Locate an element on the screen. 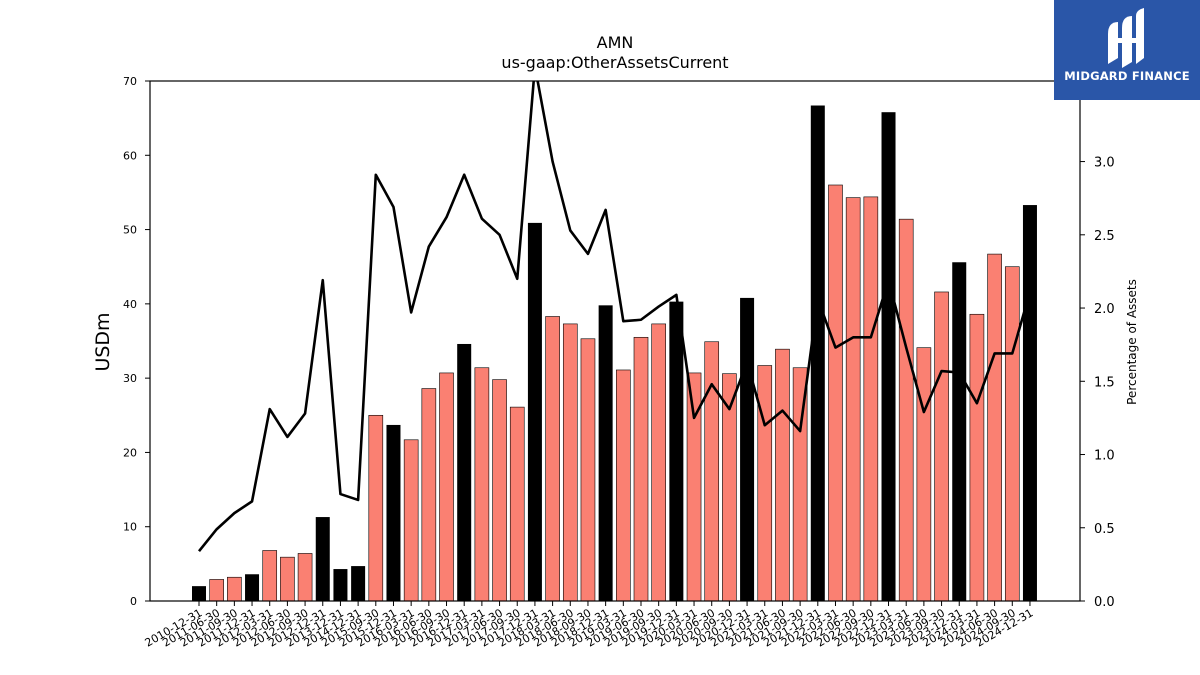 This screenshot has width=1200, height=675. y-tick-label: 20 is located at coordinates (130, 452).